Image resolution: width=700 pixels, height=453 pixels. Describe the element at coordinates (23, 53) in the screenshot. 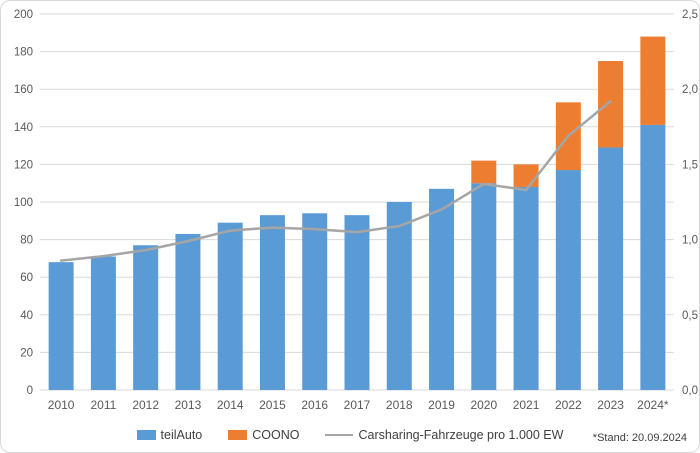

I see `left-axis-tick: 180` at that location.